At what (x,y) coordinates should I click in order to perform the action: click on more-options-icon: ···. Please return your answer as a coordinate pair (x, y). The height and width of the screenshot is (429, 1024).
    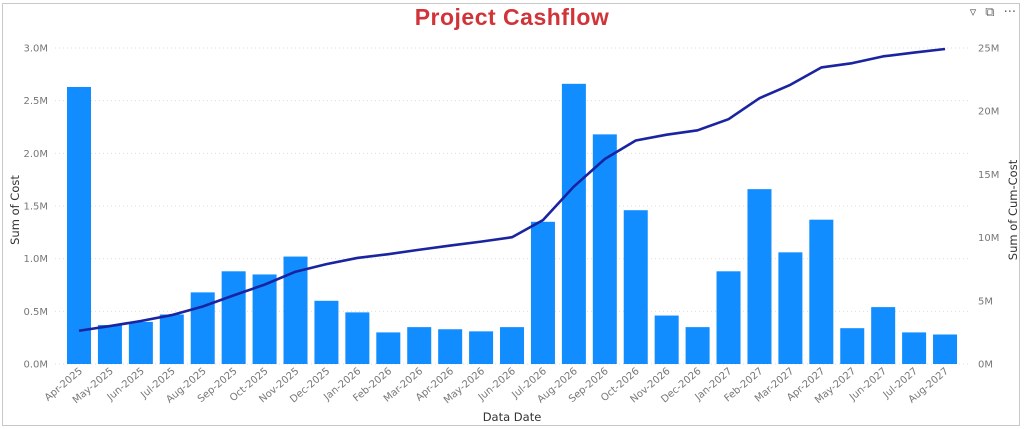
    Looking at the image, I should click on (1009, 12).